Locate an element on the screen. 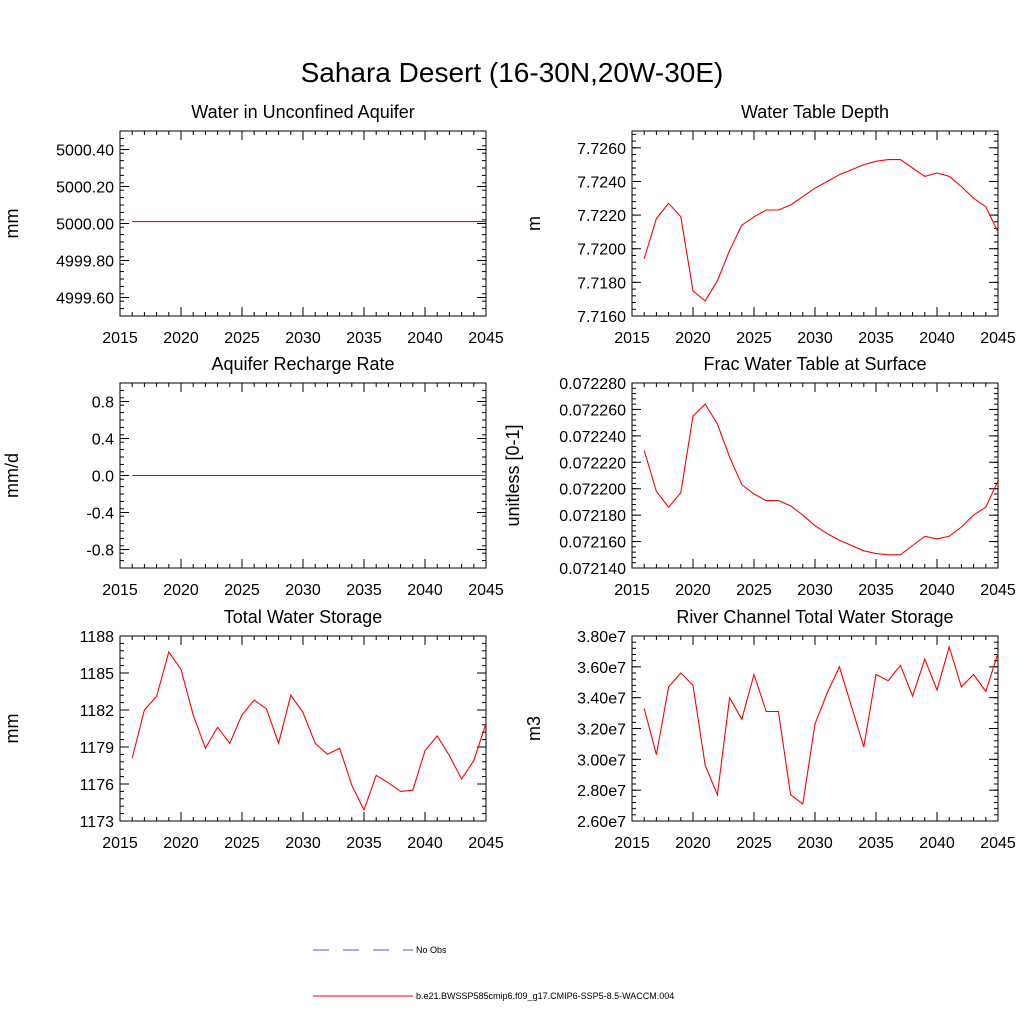 Image resolution: width=1024 pixels, height=1024 pixels. y-axis-label: m3 is located at coordinates (534, 728).